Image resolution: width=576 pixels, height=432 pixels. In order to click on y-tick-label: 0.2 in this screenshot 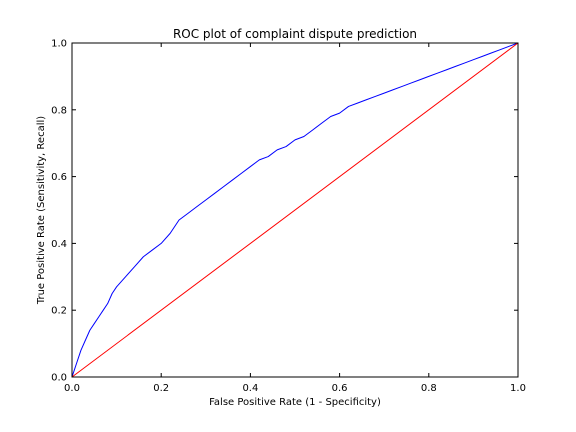, I will do `click(59, 311)`.